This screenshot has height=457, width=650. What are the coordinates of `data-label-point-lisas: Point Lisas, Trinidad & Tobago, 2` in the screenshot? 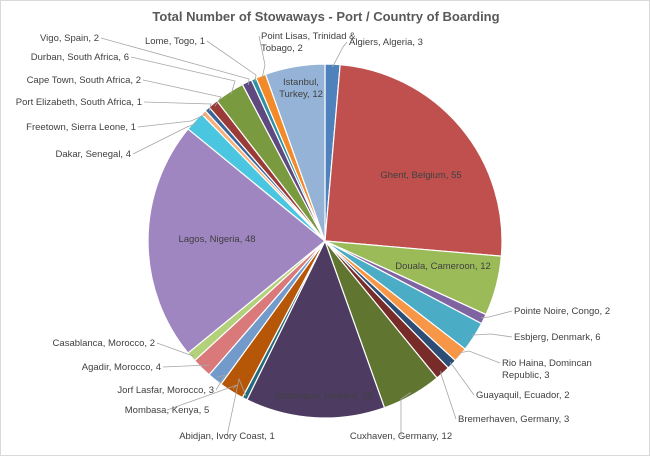 It's located at (308, 42).